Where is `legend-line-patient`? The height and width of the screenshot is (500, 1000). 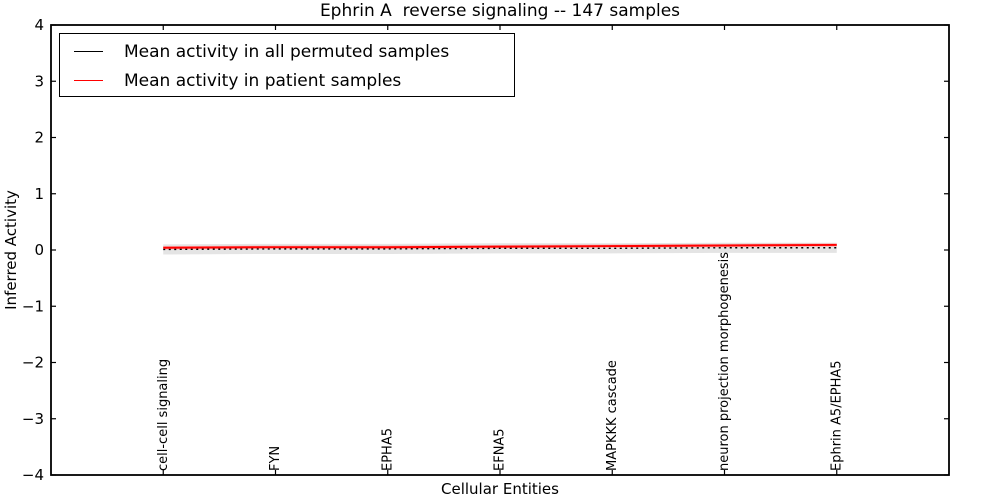 legend-line-patient is located at coordinates (88, 80).